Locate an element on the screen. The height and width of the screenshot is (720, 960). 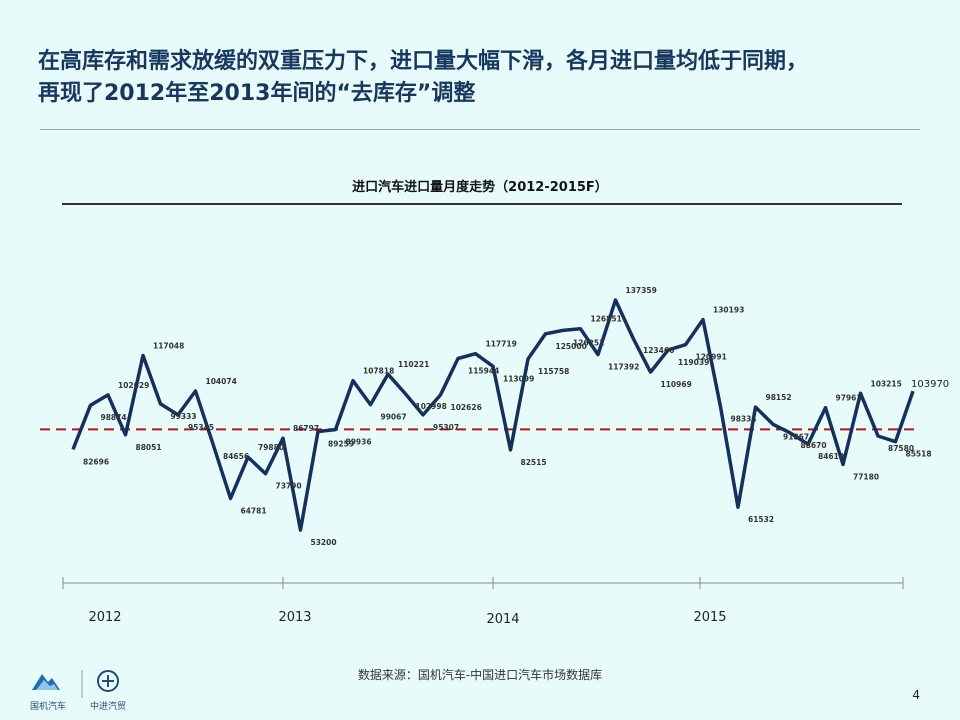
logo-2-label: 中进汽贸 is located at coordinates (108, 707).